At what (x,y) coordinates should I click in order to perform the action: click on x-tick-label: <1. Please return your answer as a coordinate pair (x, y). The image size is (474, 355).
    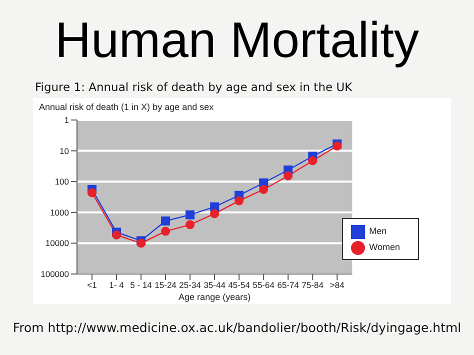
    Looking at the image, I should click on (92, 285).